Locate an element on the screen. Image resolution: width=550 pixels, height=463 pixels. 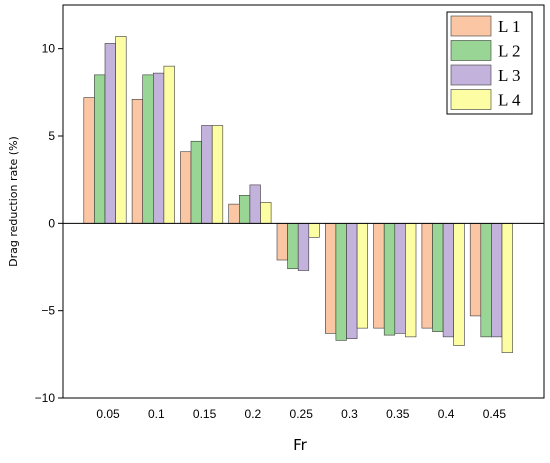
y-tick-label: 5 is located at coordinates (51, 136).